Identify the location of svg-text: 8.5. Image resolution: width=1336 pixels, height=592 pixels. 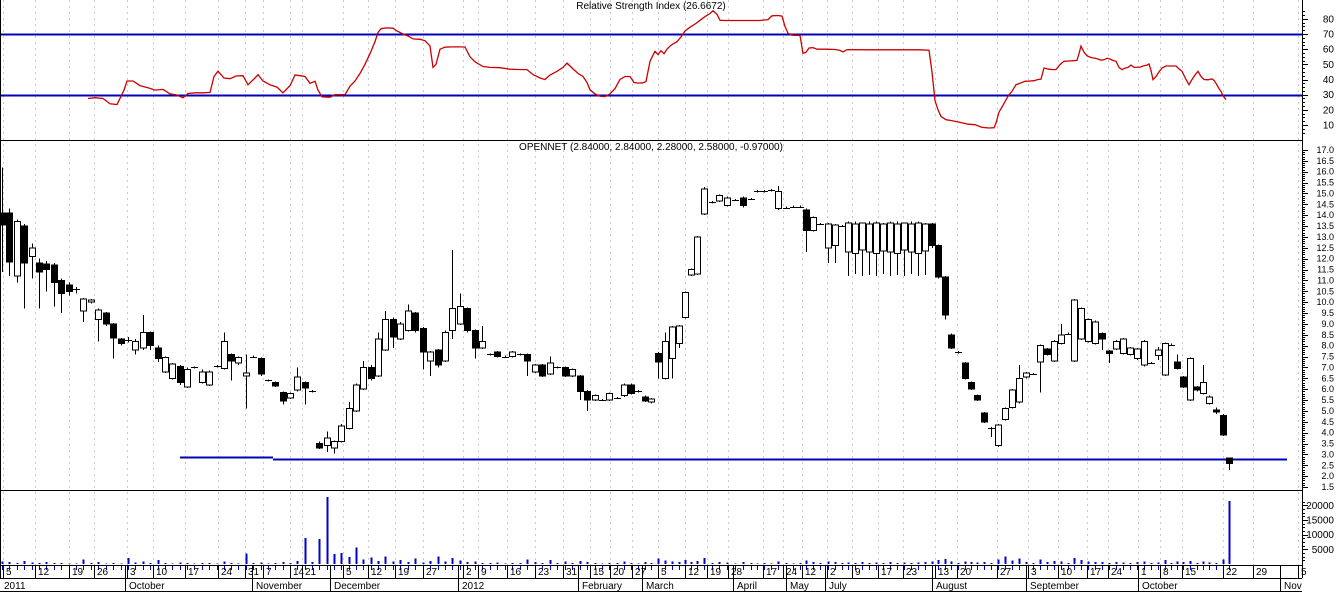
(1327, 335).